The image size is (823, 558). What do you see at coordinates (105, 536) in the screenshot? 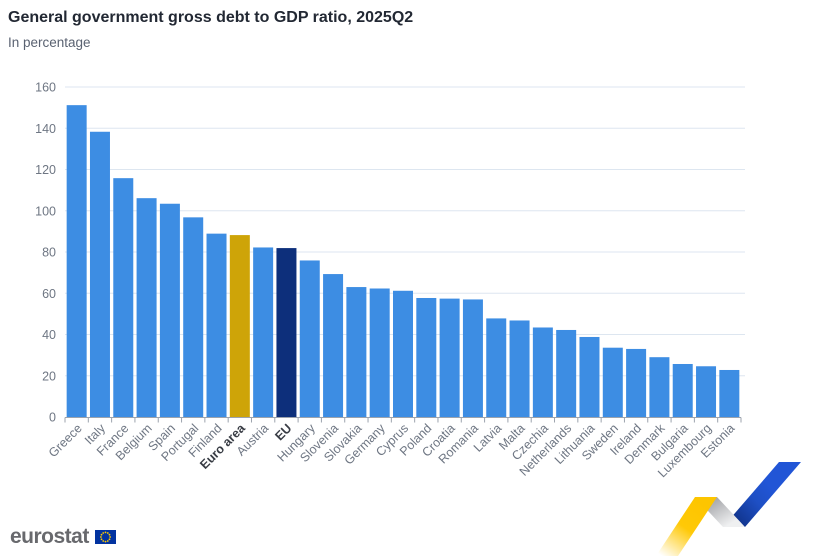
I see `eu-flag-icon` at bounding box center [105, 536].